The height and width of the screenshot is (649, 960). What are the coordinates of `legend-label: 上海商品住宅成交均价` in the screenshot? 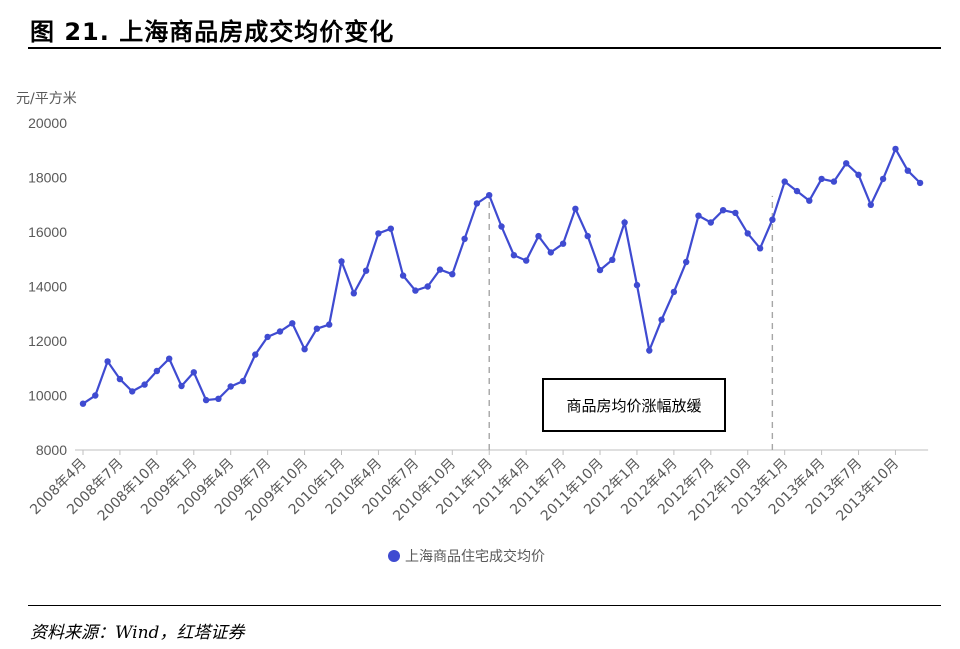 It's located at (475, 556).